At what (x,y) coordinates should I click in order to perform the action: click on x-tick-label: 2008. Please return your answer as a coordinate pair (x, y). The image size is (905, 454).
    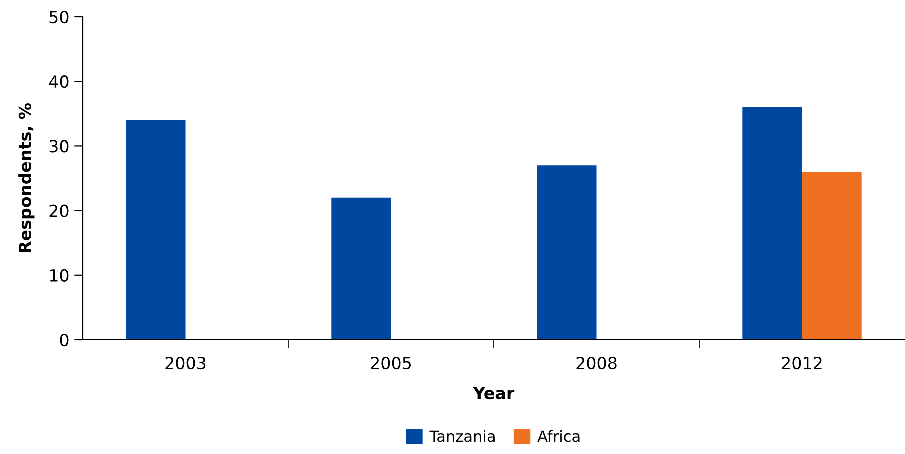
    Looking at the image, I should click on (596, 363).